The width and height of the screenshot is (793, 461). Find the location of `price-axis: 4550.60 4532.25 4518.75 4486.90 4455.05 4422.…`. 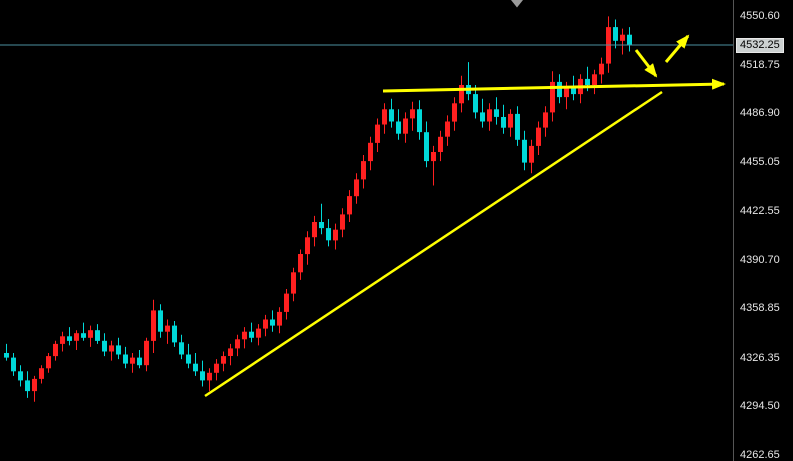

price-axis: 4550.60 4532.25 4518.75 4486.90 4455.05 4422.… is located at coordinates (763, 230).